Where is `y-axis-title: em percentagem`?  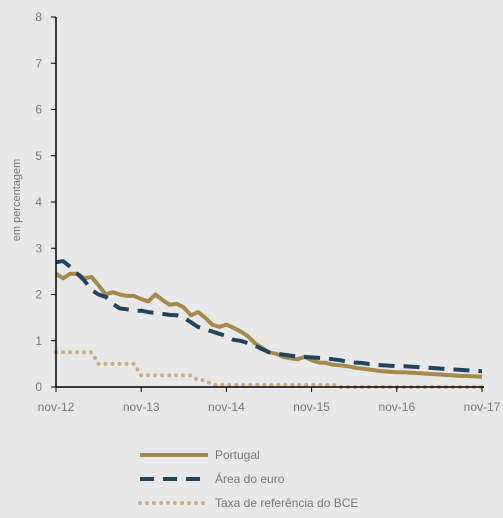
y-axis-title: em percentagem is located at coordinates (17, 200).